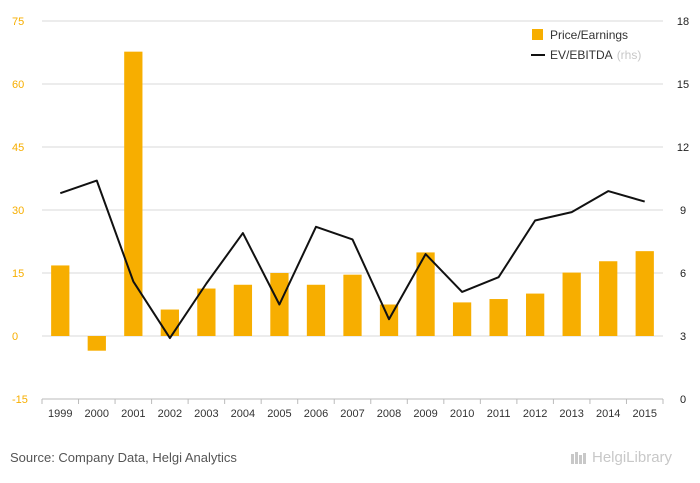 This screenshot has height=483, width=700. Describe the element at coordinates (60, 414) in the screenshot. I see `x-tick-label: 1999` at that location.